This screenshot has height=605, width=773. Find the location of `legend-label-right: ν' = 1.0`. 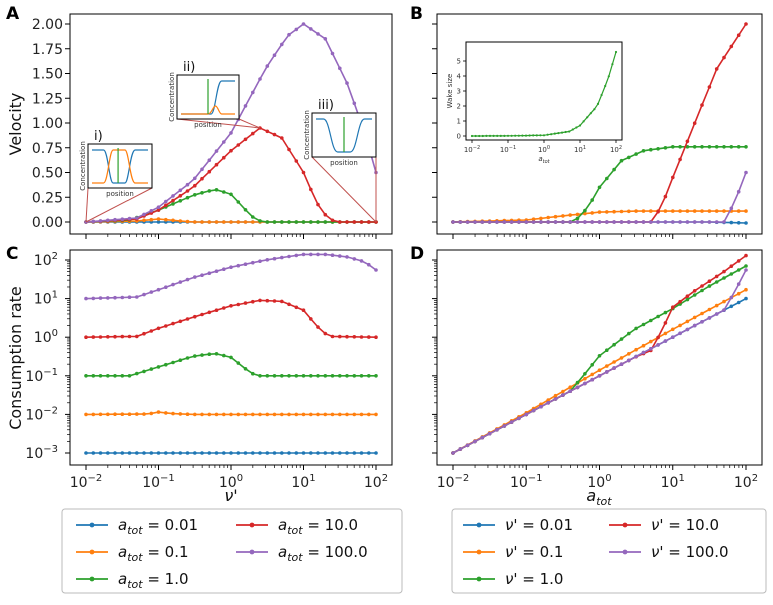

legend-label-right: ν' = 1.0 is located at coordinates (534, 579).